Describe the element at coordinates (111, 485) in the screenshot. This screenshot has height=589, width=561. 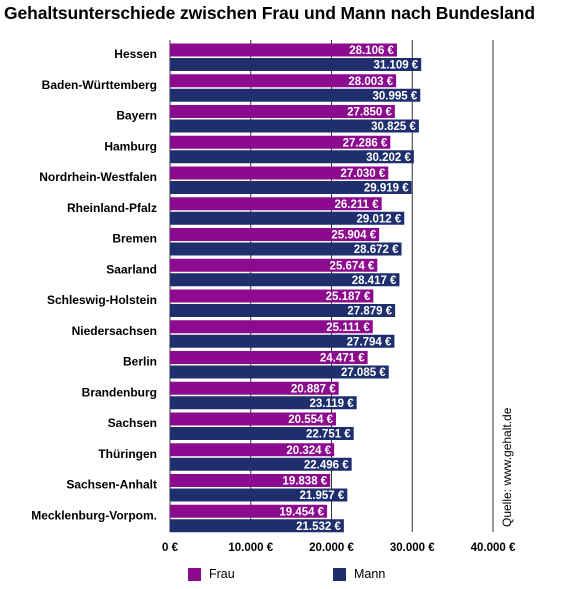
I see `category-label: Sachsen-Anhalt` at that location.